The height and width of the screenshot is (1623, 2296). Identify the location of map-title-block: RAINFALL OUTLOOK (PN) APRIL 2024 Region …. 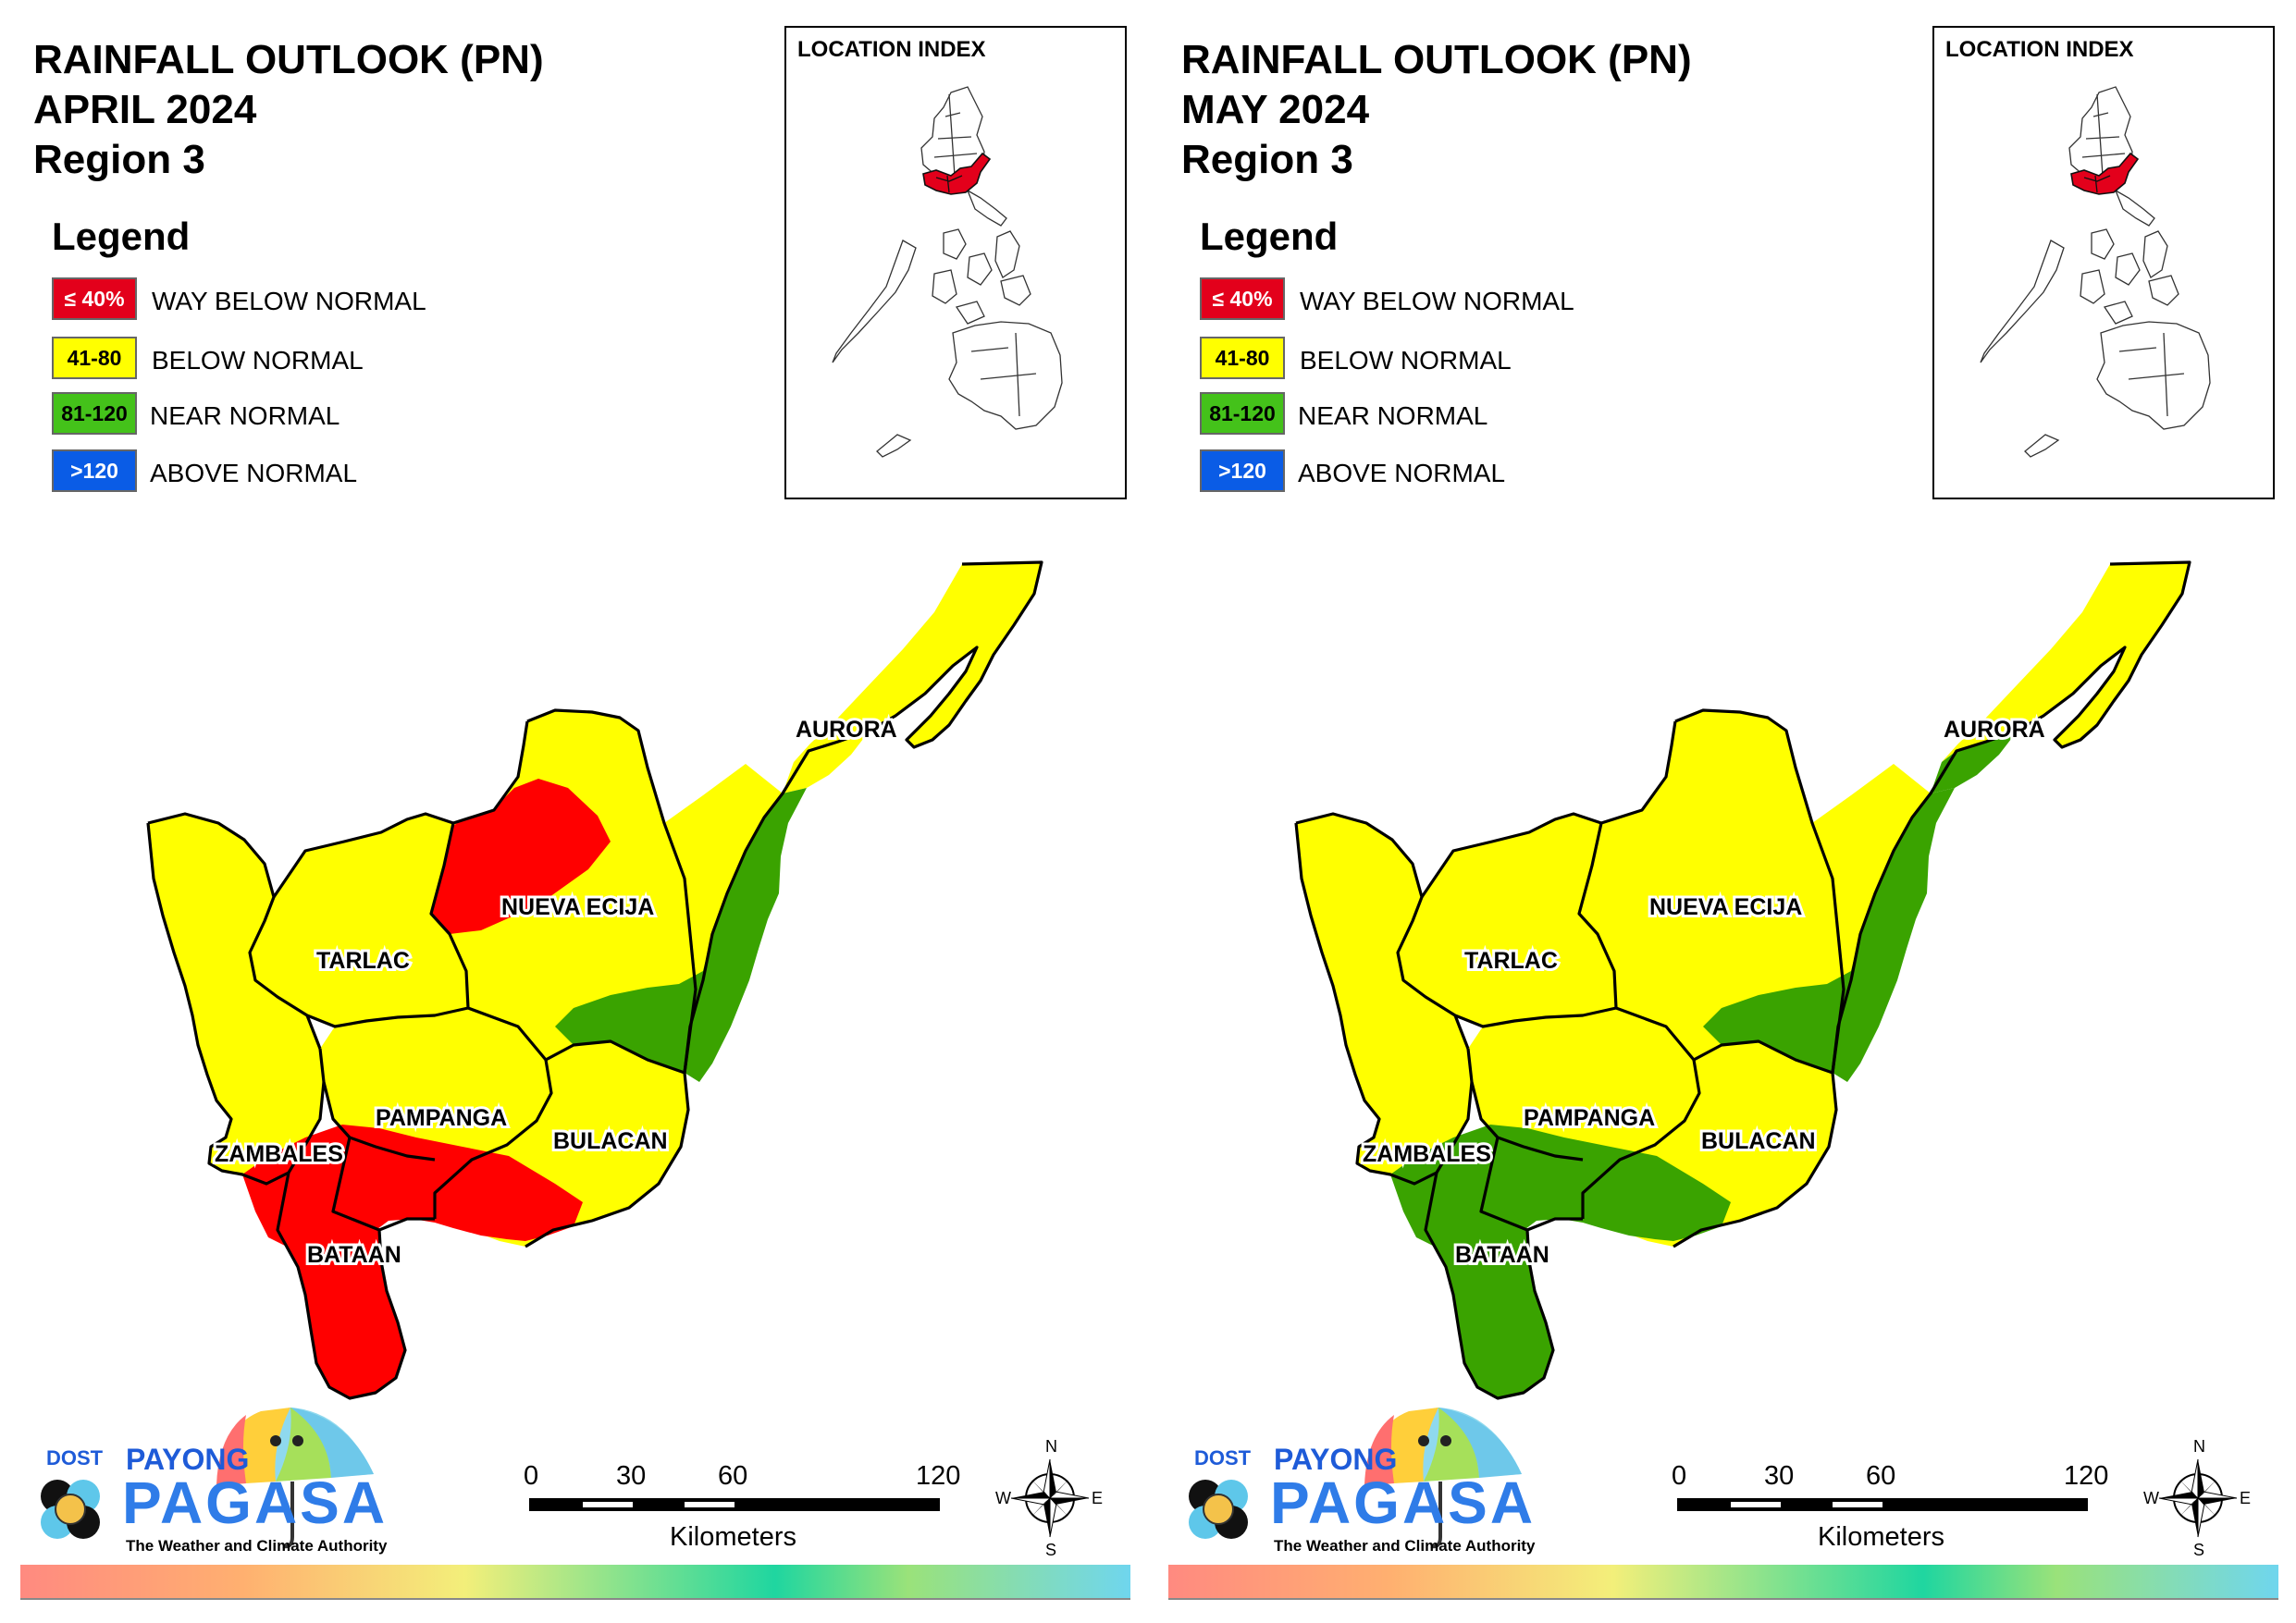
(288, 110).